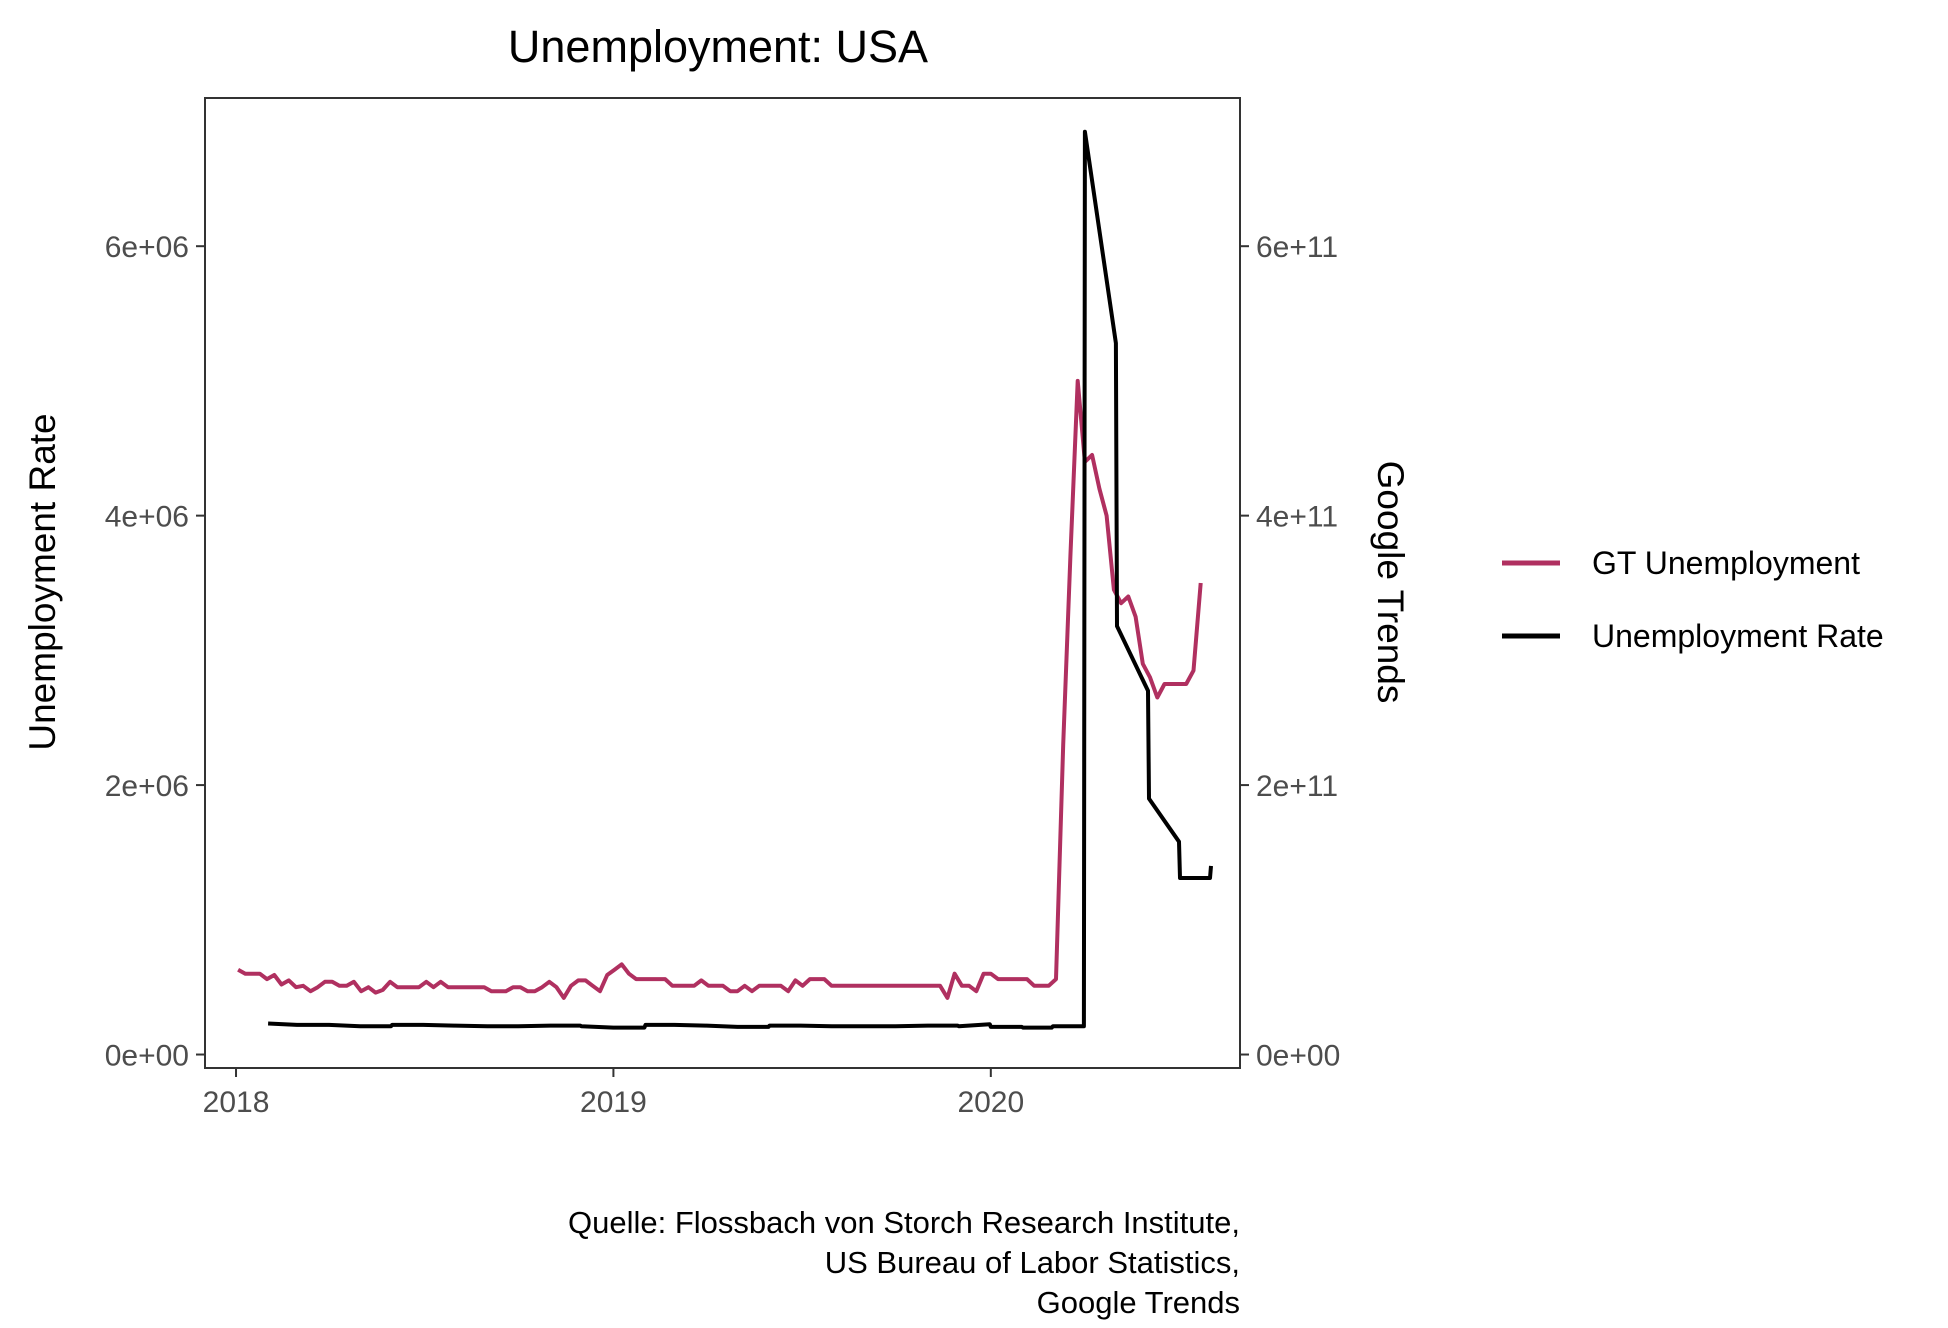 This screenshot has height=1328, width=1948. I want to click on y-tick-label: 6e+06, so click(147, 247).